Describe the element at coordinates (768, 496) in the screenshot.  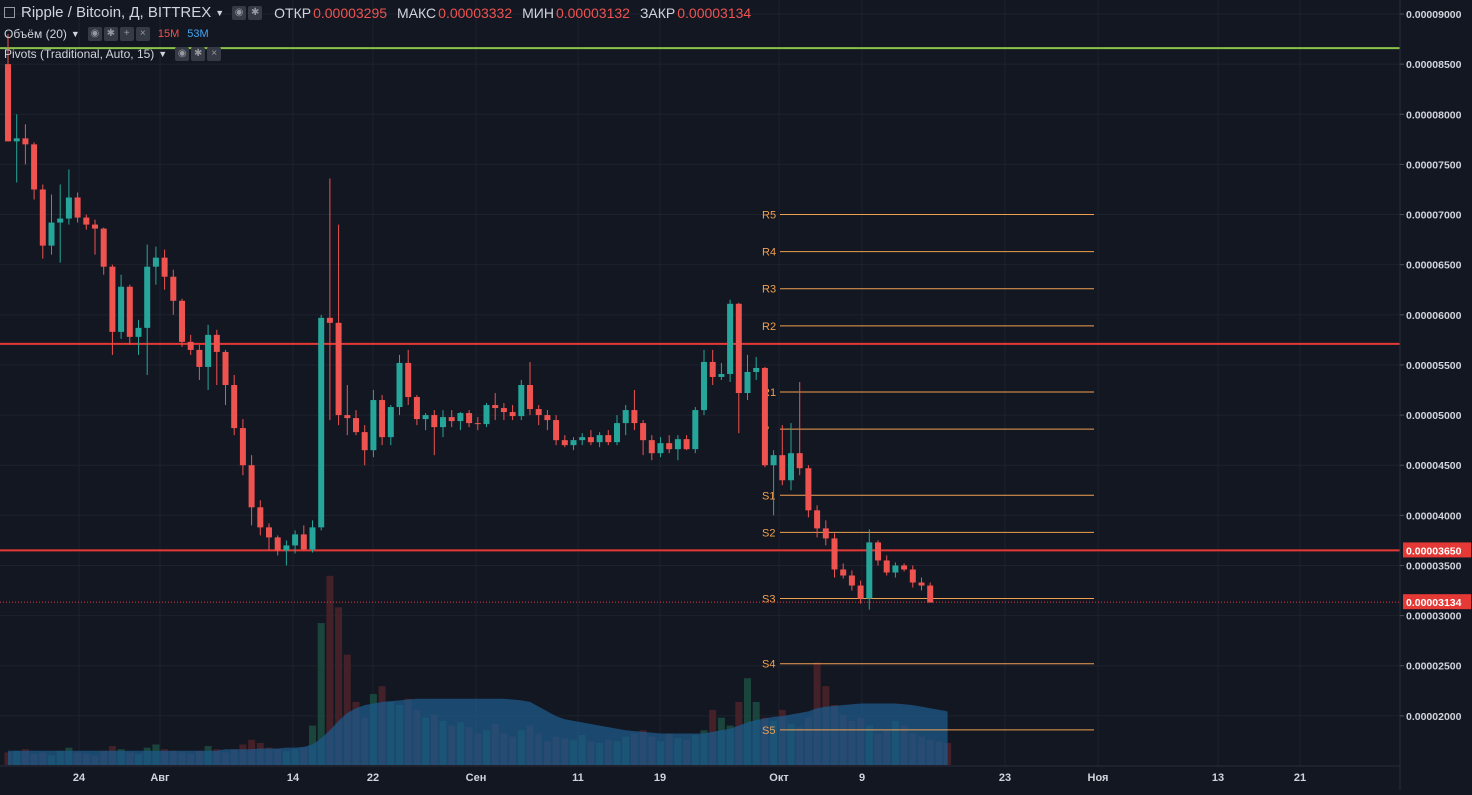
I see `pivot-label-s1: S1` at that location.